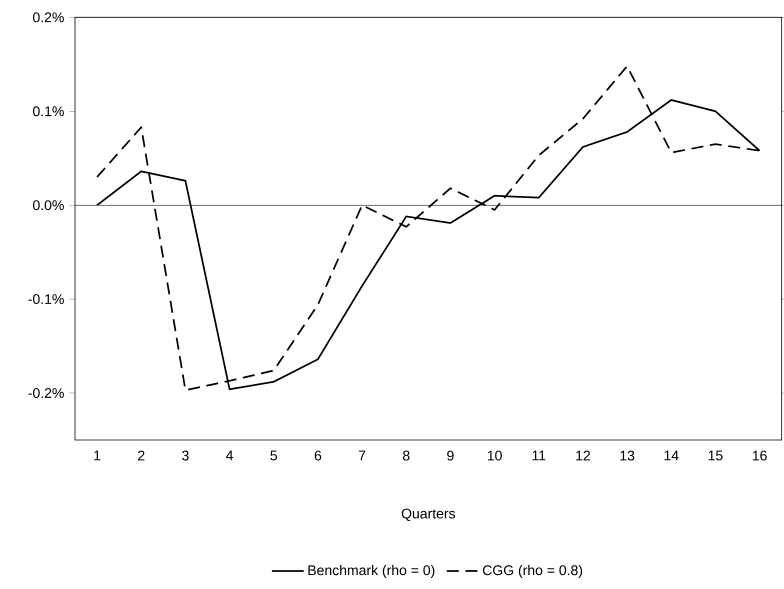 The height and width of the screenshot is (589, 784). Describe the element at coordinates (406, 455) in the screenshot. I see `x-tick-label: 8` at that location.